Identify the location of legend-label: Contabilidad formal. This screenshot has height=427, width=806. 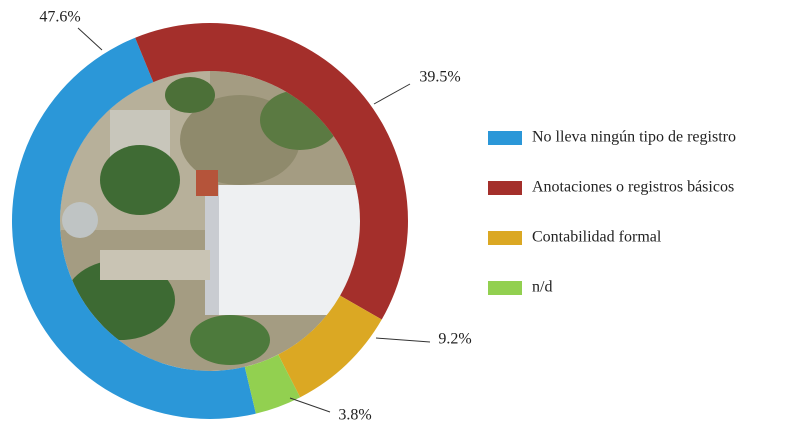
(597, 237).